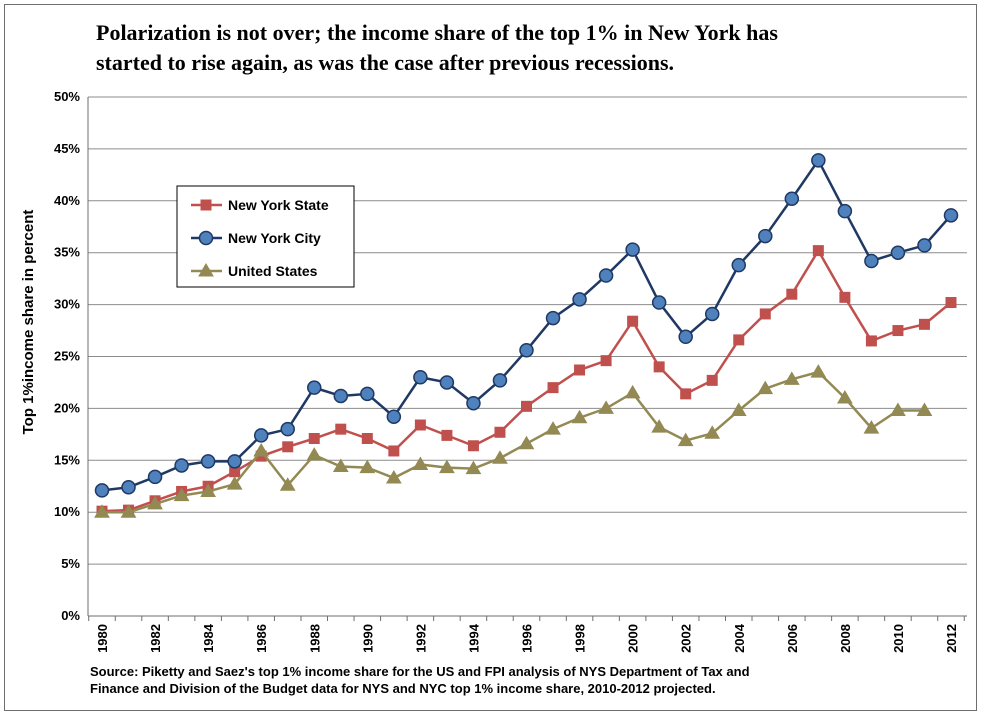 The width and height of the screenshot is (983, 717). What do you see at coordinates (256, 238) in the screenshot?
I see `legend-item: New York City` at bounding box center [256, 238].